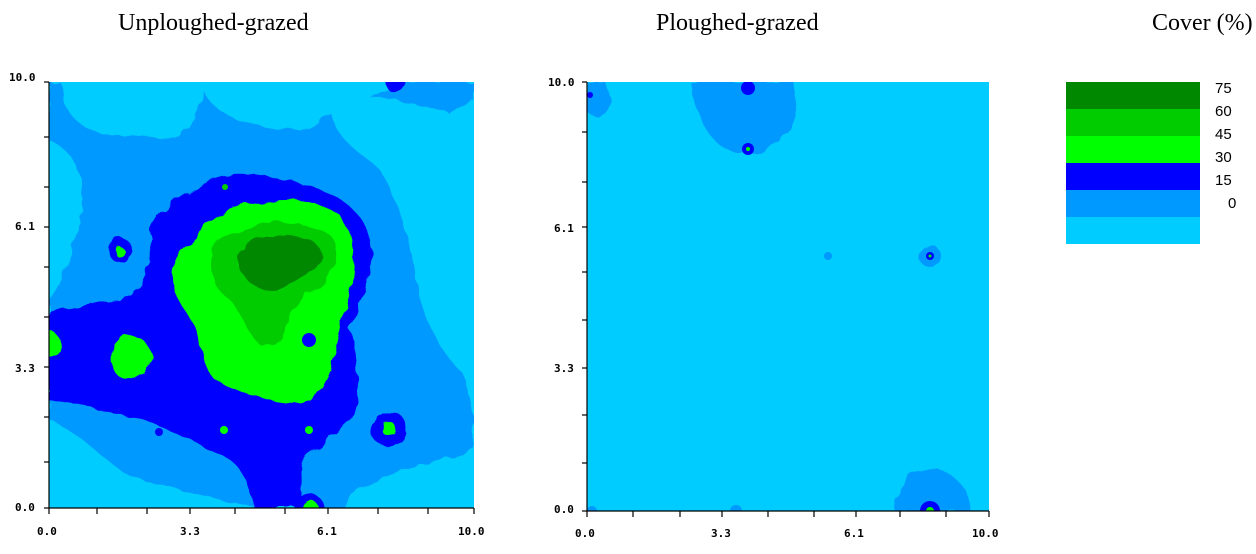 The width and height of the screenshot is (1256, 554). What do you see at coordinates (407, 479) in the screenshot?
I see `left-region-0-bottomright` at bounding box center [407, 479].